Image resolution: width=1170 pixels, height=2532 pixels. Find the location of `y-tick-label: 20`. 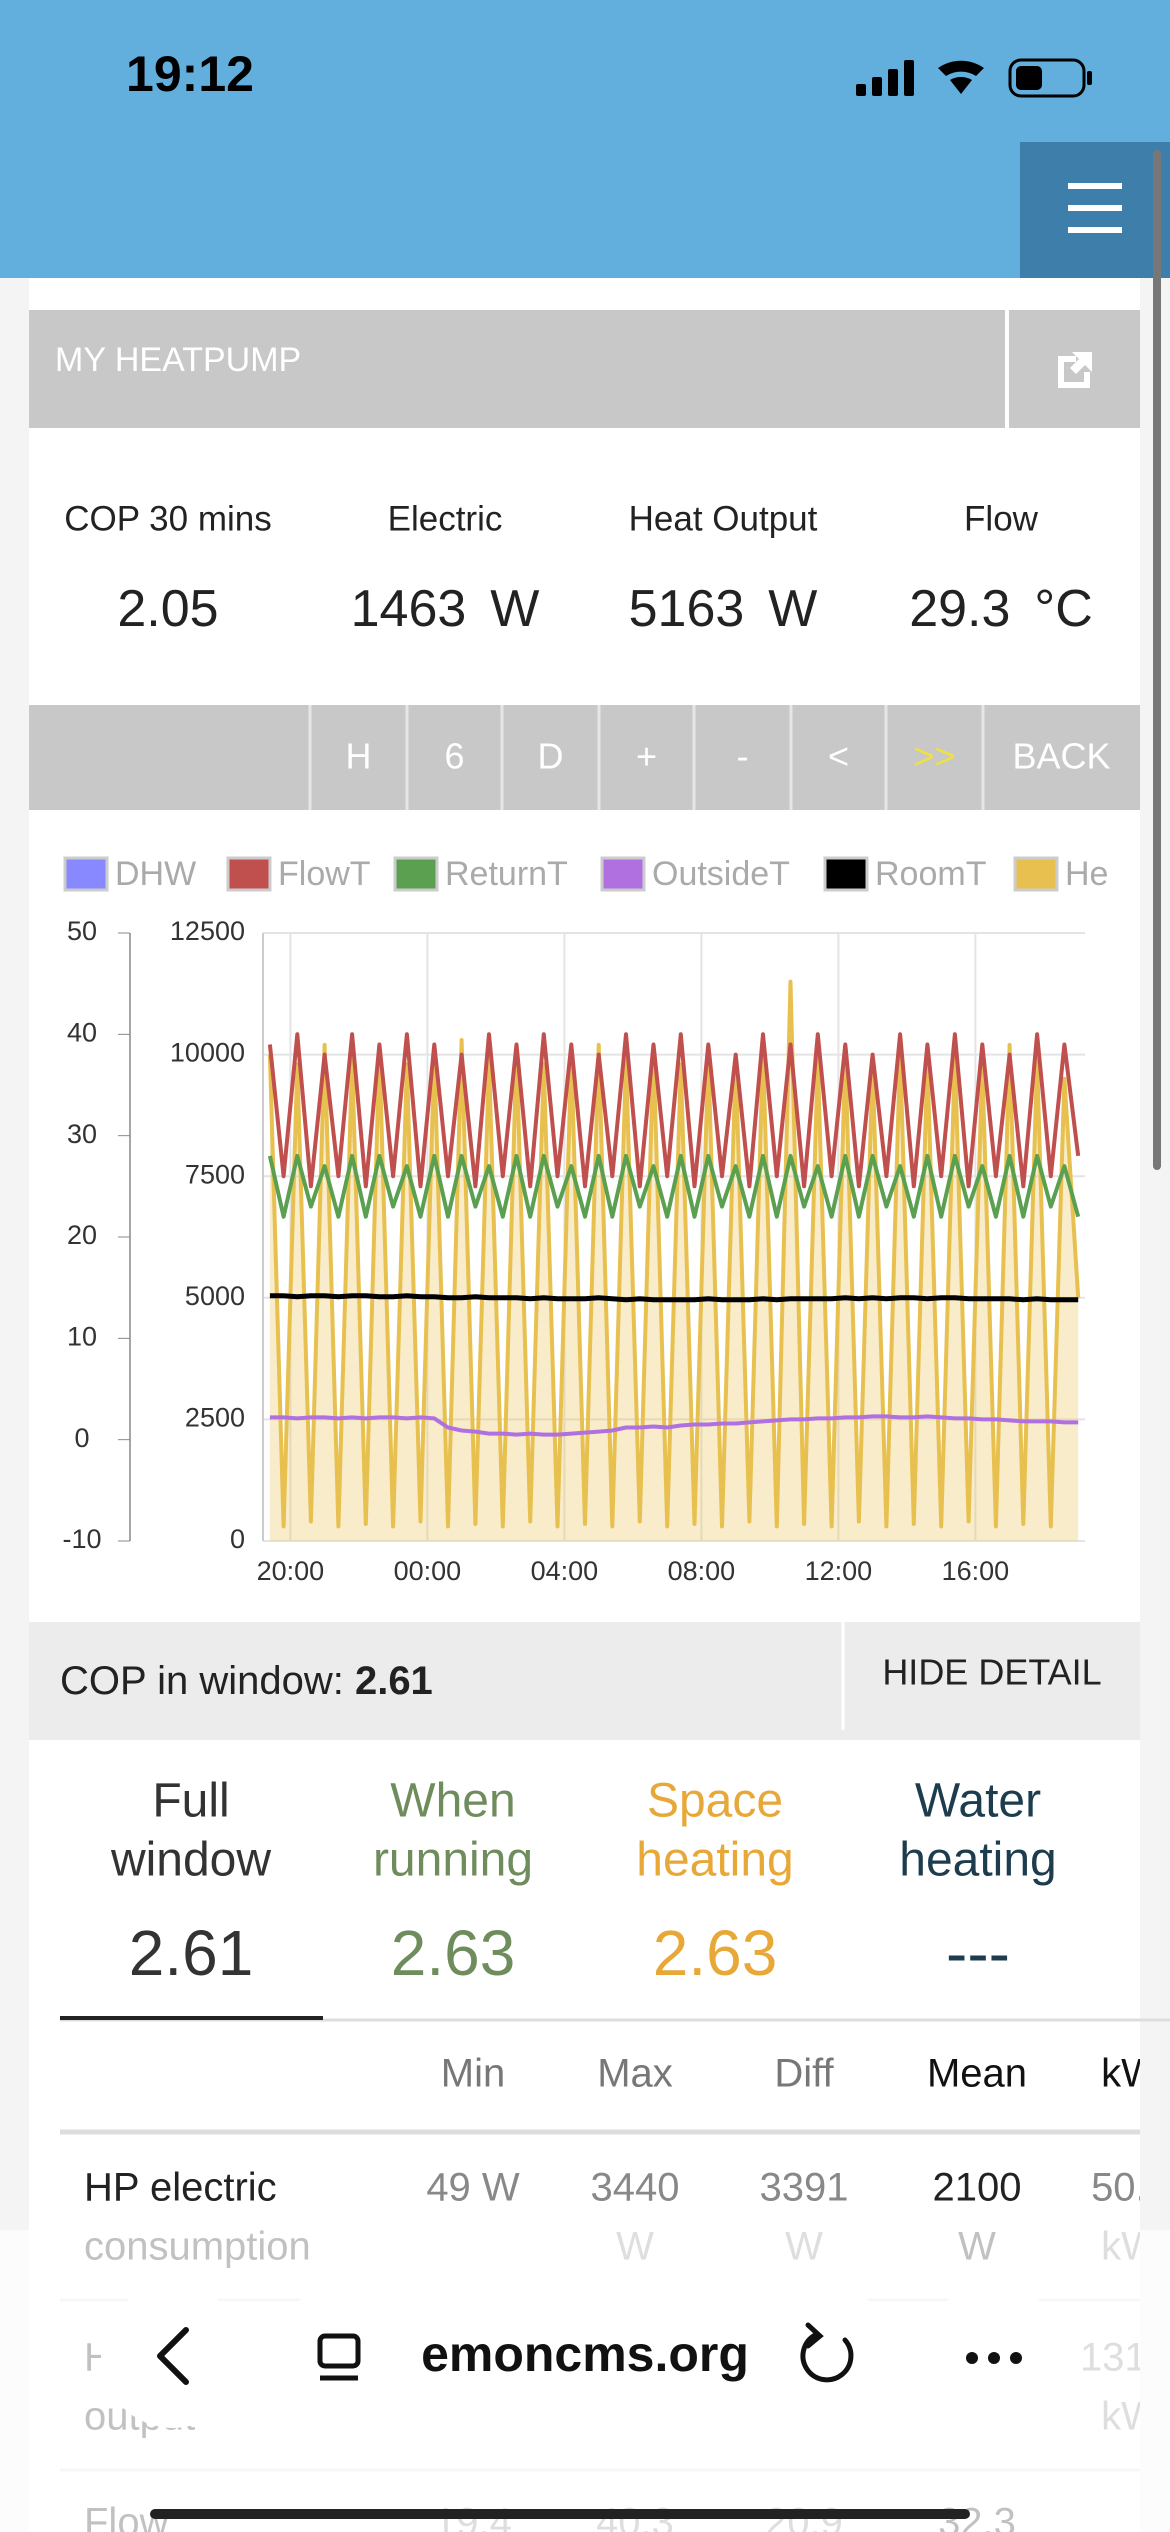

y-tick-label: 20 is located at coordinates (82, 1235).